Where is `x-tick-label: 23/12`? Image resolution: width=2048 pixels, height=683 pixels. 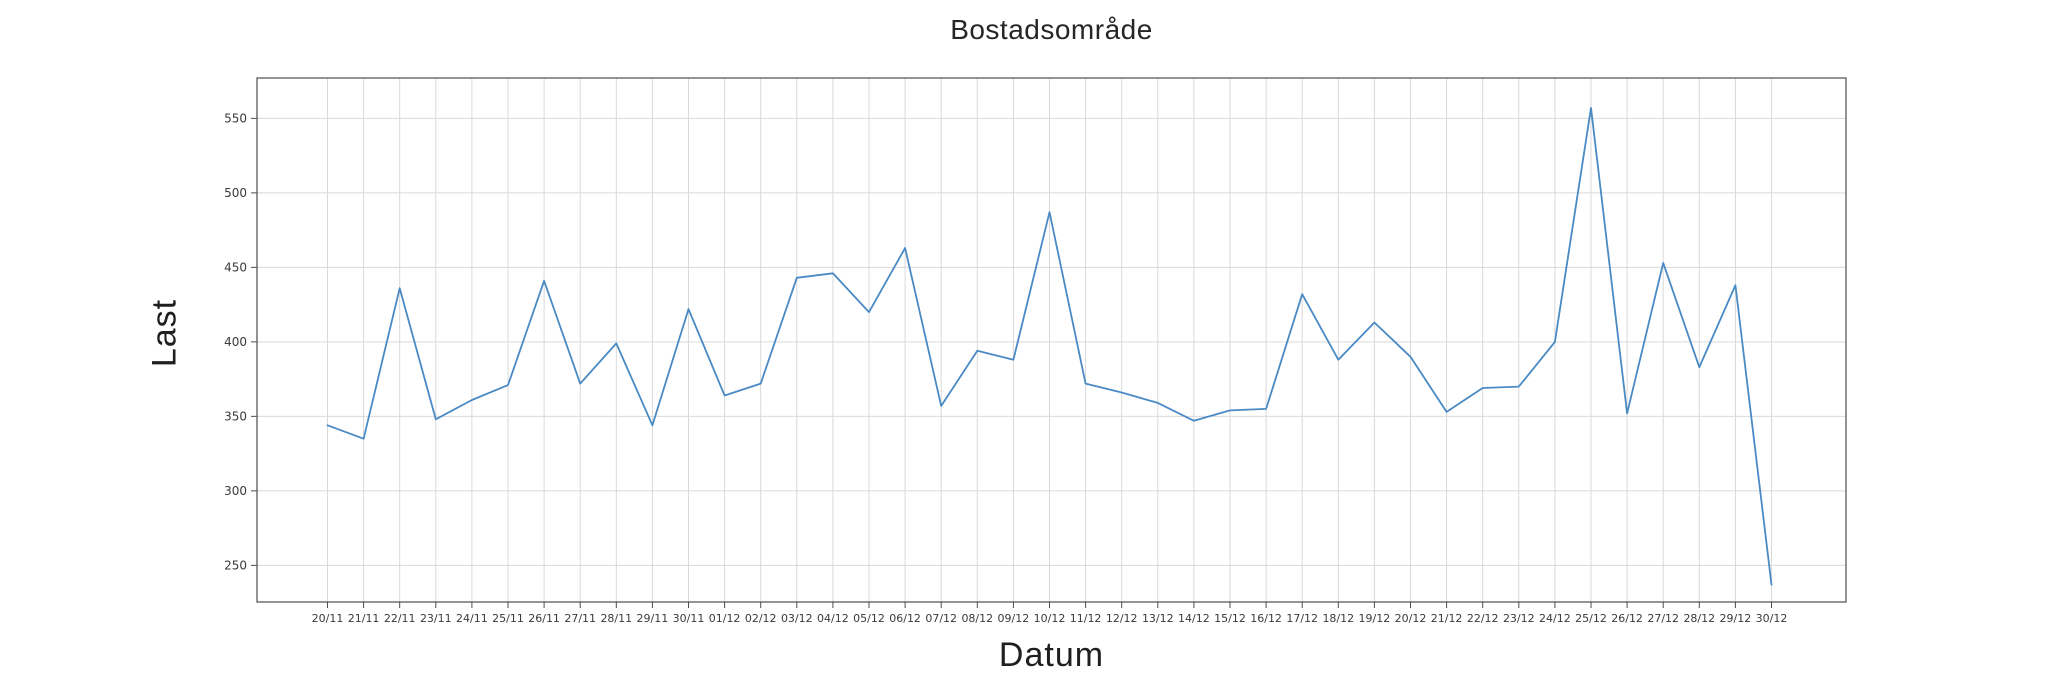 x-tick-label: 23/12 is located at coordinates (1519, 618).